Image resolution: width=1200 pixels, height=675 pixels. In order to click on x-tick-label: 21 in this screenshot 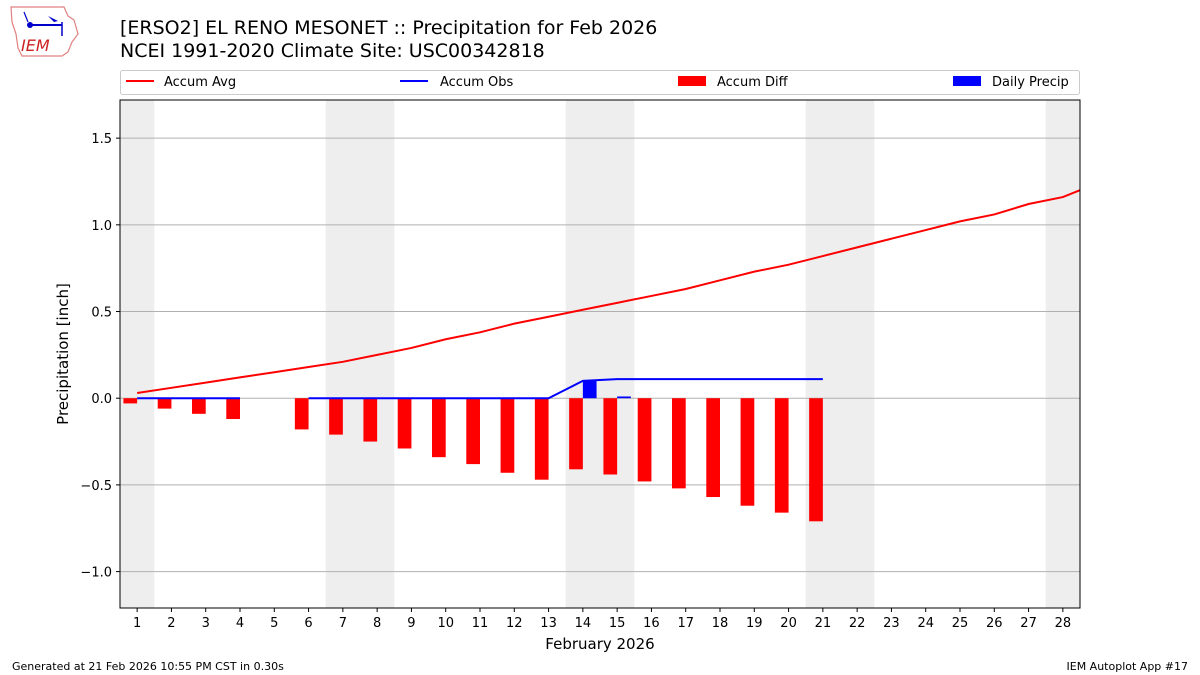, I will do `click(823, 623)`.